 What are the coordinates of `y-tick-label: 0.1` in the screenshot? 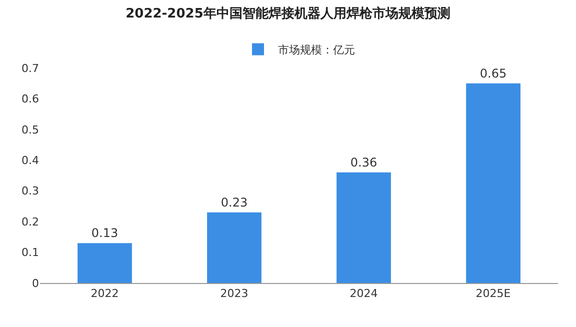 It's located at (30, 253).